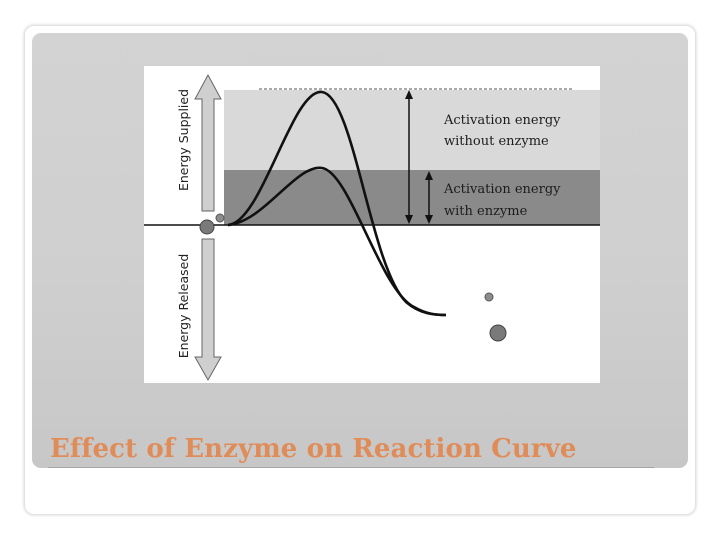 The width and height of the screenshot is (720, 540). What do you see at coordinates (498, 333) in the screenshot?
I see `product-sphere` at bounding box center [498, 333].